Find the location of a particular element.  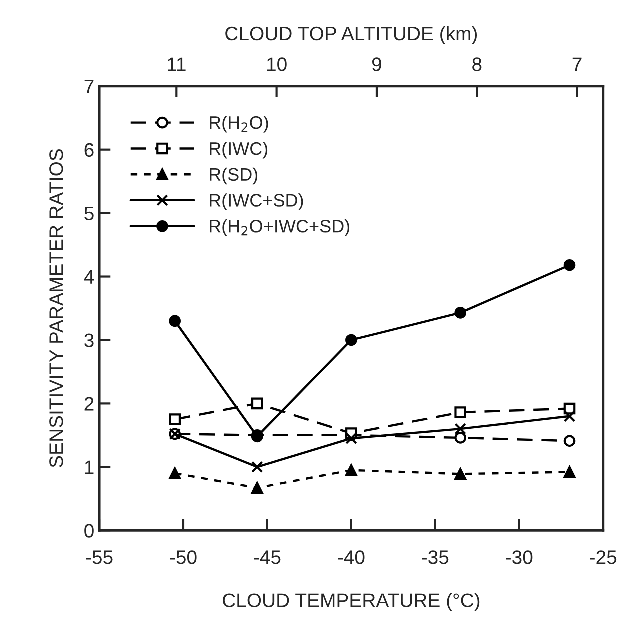

x2-tick-label: 9 is located at coordinates (377, 65).